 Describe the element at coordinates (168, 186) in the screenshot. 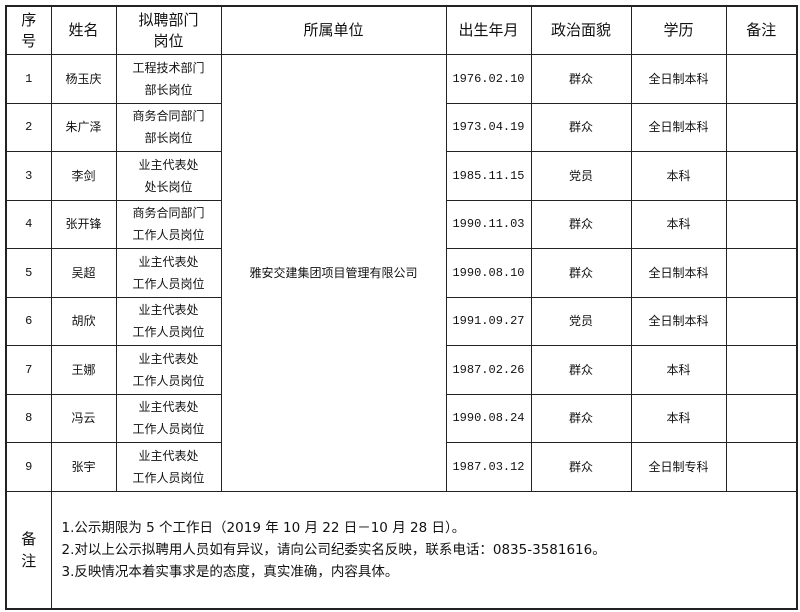

I see `position-post: 处长岗位` at that location.